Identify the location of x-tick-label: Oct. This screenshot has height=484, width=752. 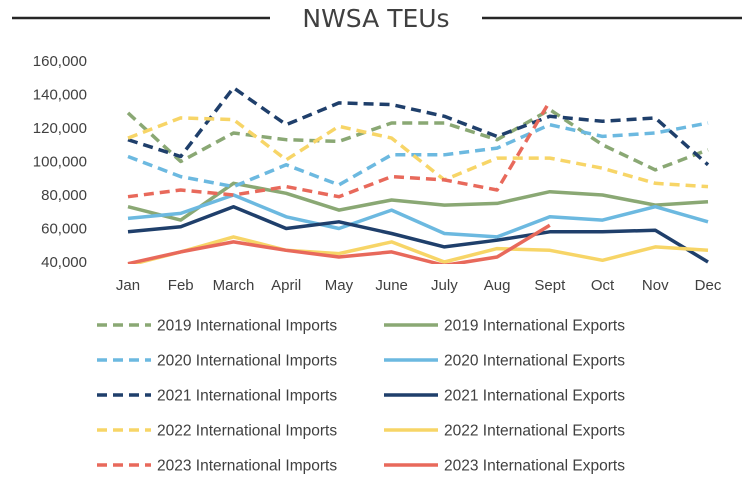
(603, 285).